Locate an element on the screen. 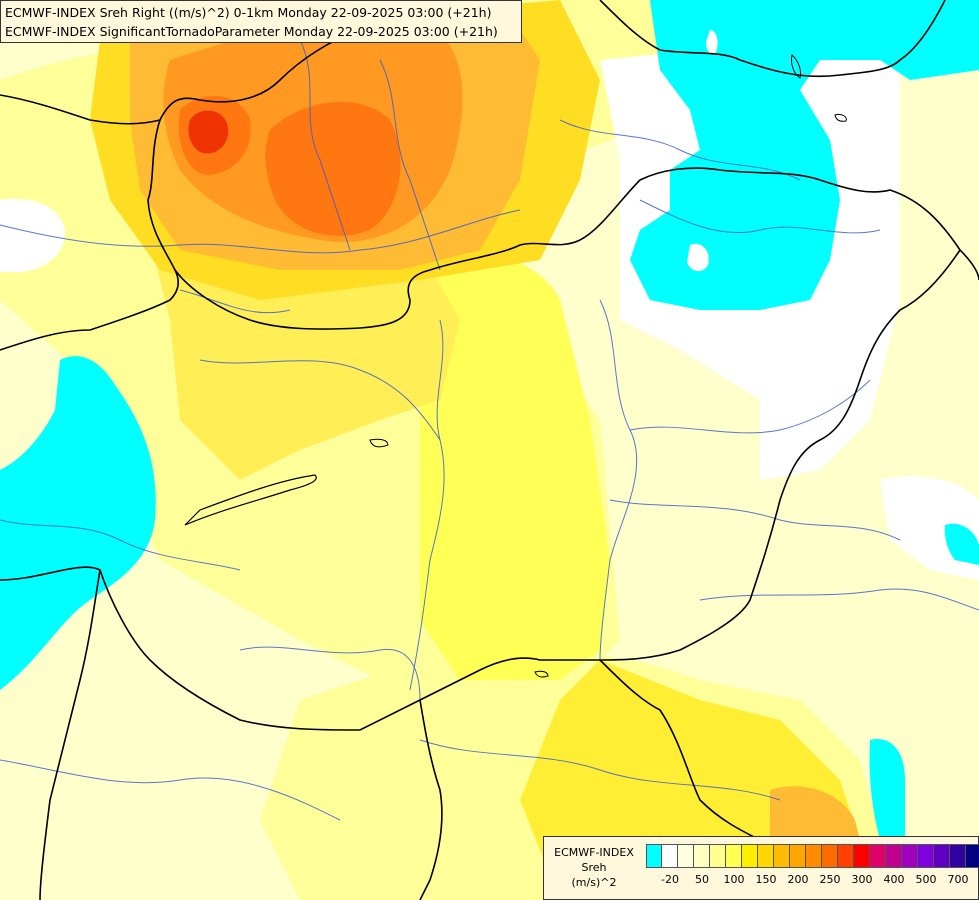 The width and height of the screenshot is (979, 900). legend-tick-label: 500 is located at coordinates (926, 879).